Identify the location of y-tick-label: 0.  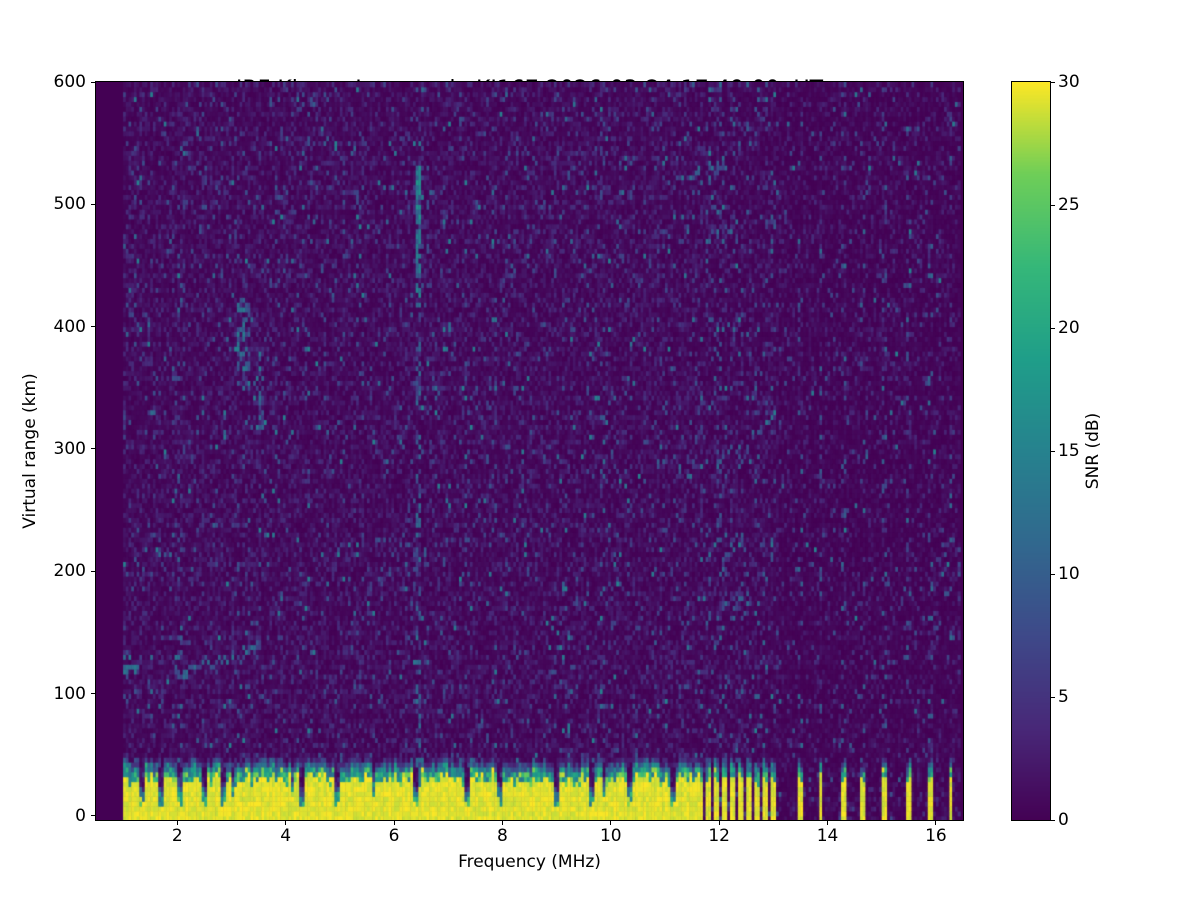
(80, 815).